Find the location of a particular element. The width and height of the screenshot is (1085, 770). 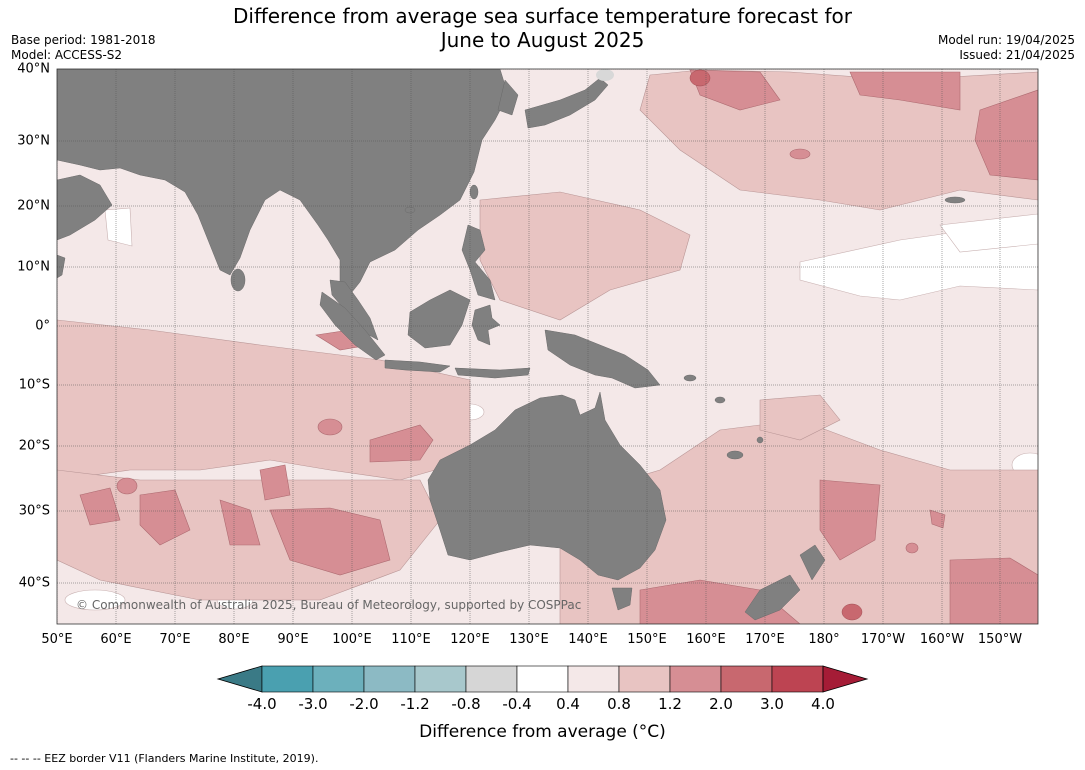

colorbar-tick-label: -3.0 is located at coordinates (313, 704).